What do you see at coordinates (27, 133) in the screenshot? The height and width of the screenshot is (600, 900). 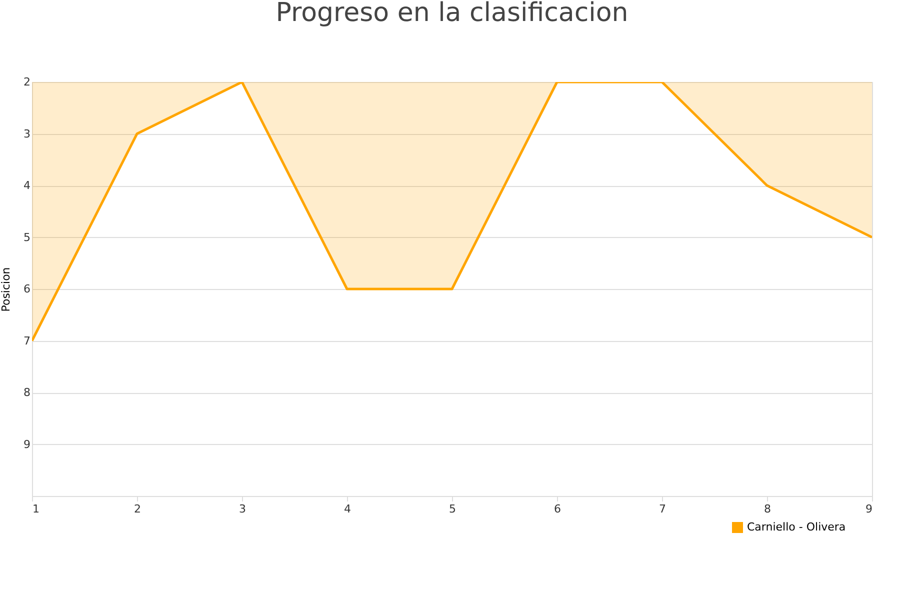 I see `y-tick-label: 3` at bounding box center [27, 133].